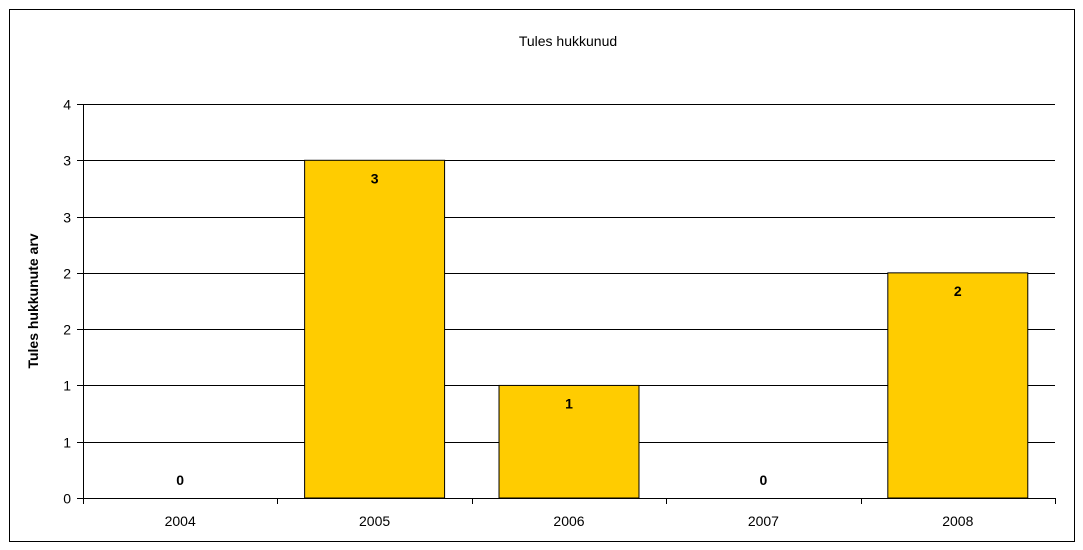  What do you see at coordinates (180, 521) in the screenshot?
I see `x-tick-label: 2004` at bounding box center [180, 521].